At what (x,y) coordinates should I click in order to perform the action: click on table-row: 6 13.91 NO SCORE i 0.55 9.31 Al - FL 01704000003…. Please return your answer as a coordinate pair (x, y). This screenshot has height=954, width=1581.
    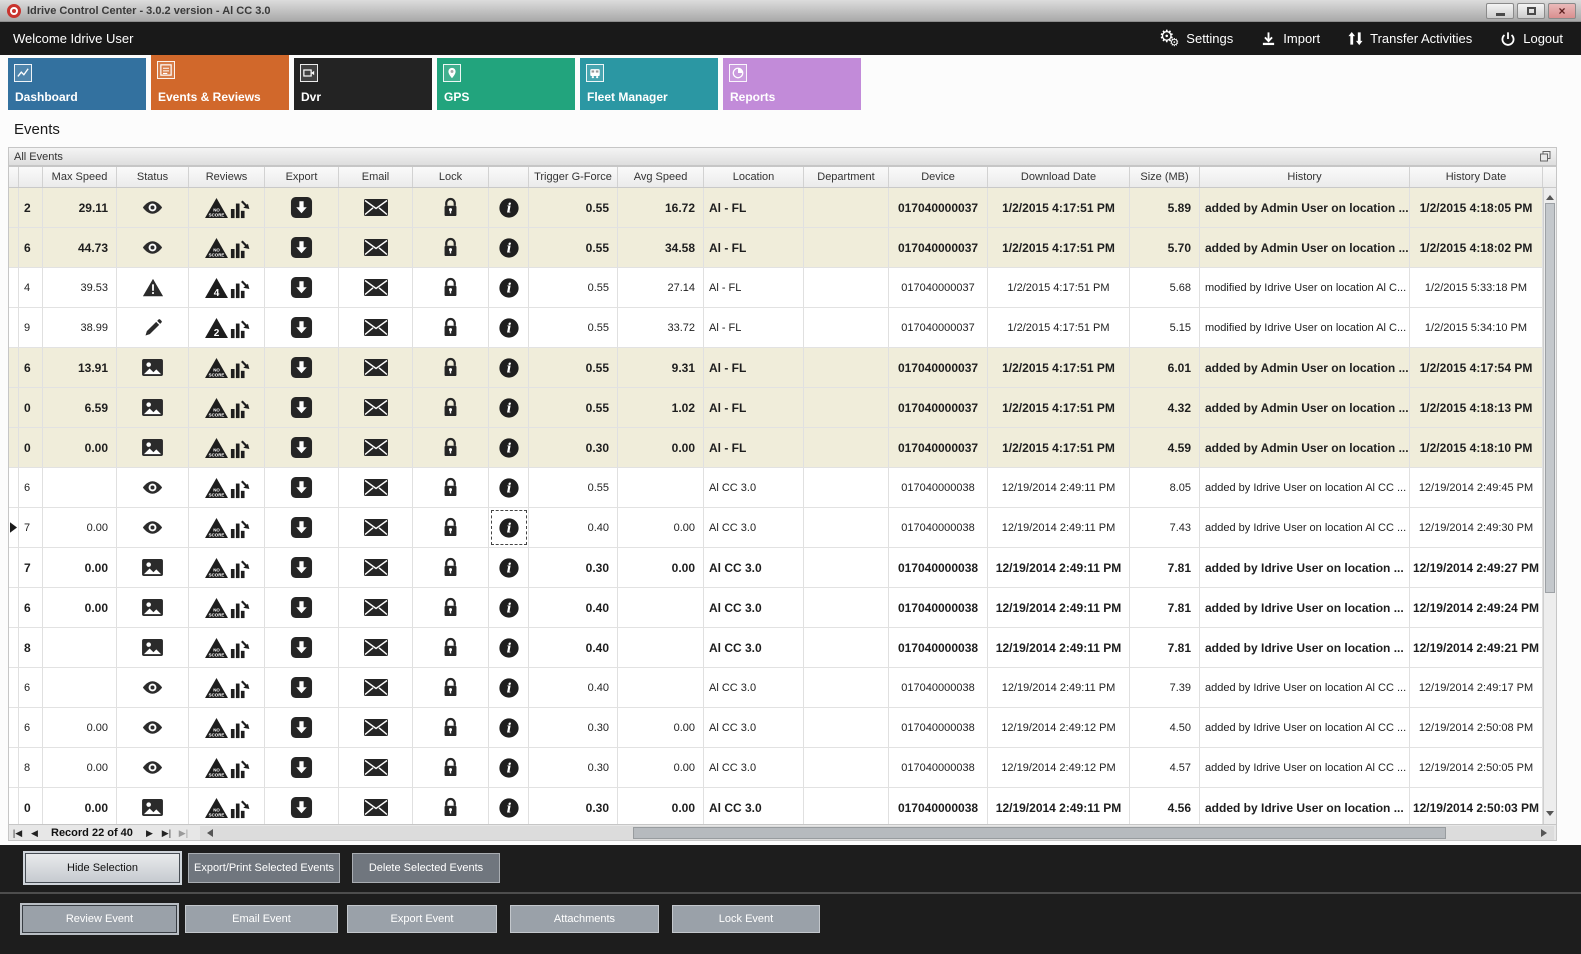
    Looking at the image, I should click on (776, 368).